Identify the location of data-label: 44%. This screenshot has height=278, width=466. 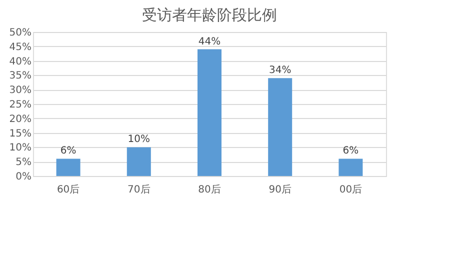
(209, 42).